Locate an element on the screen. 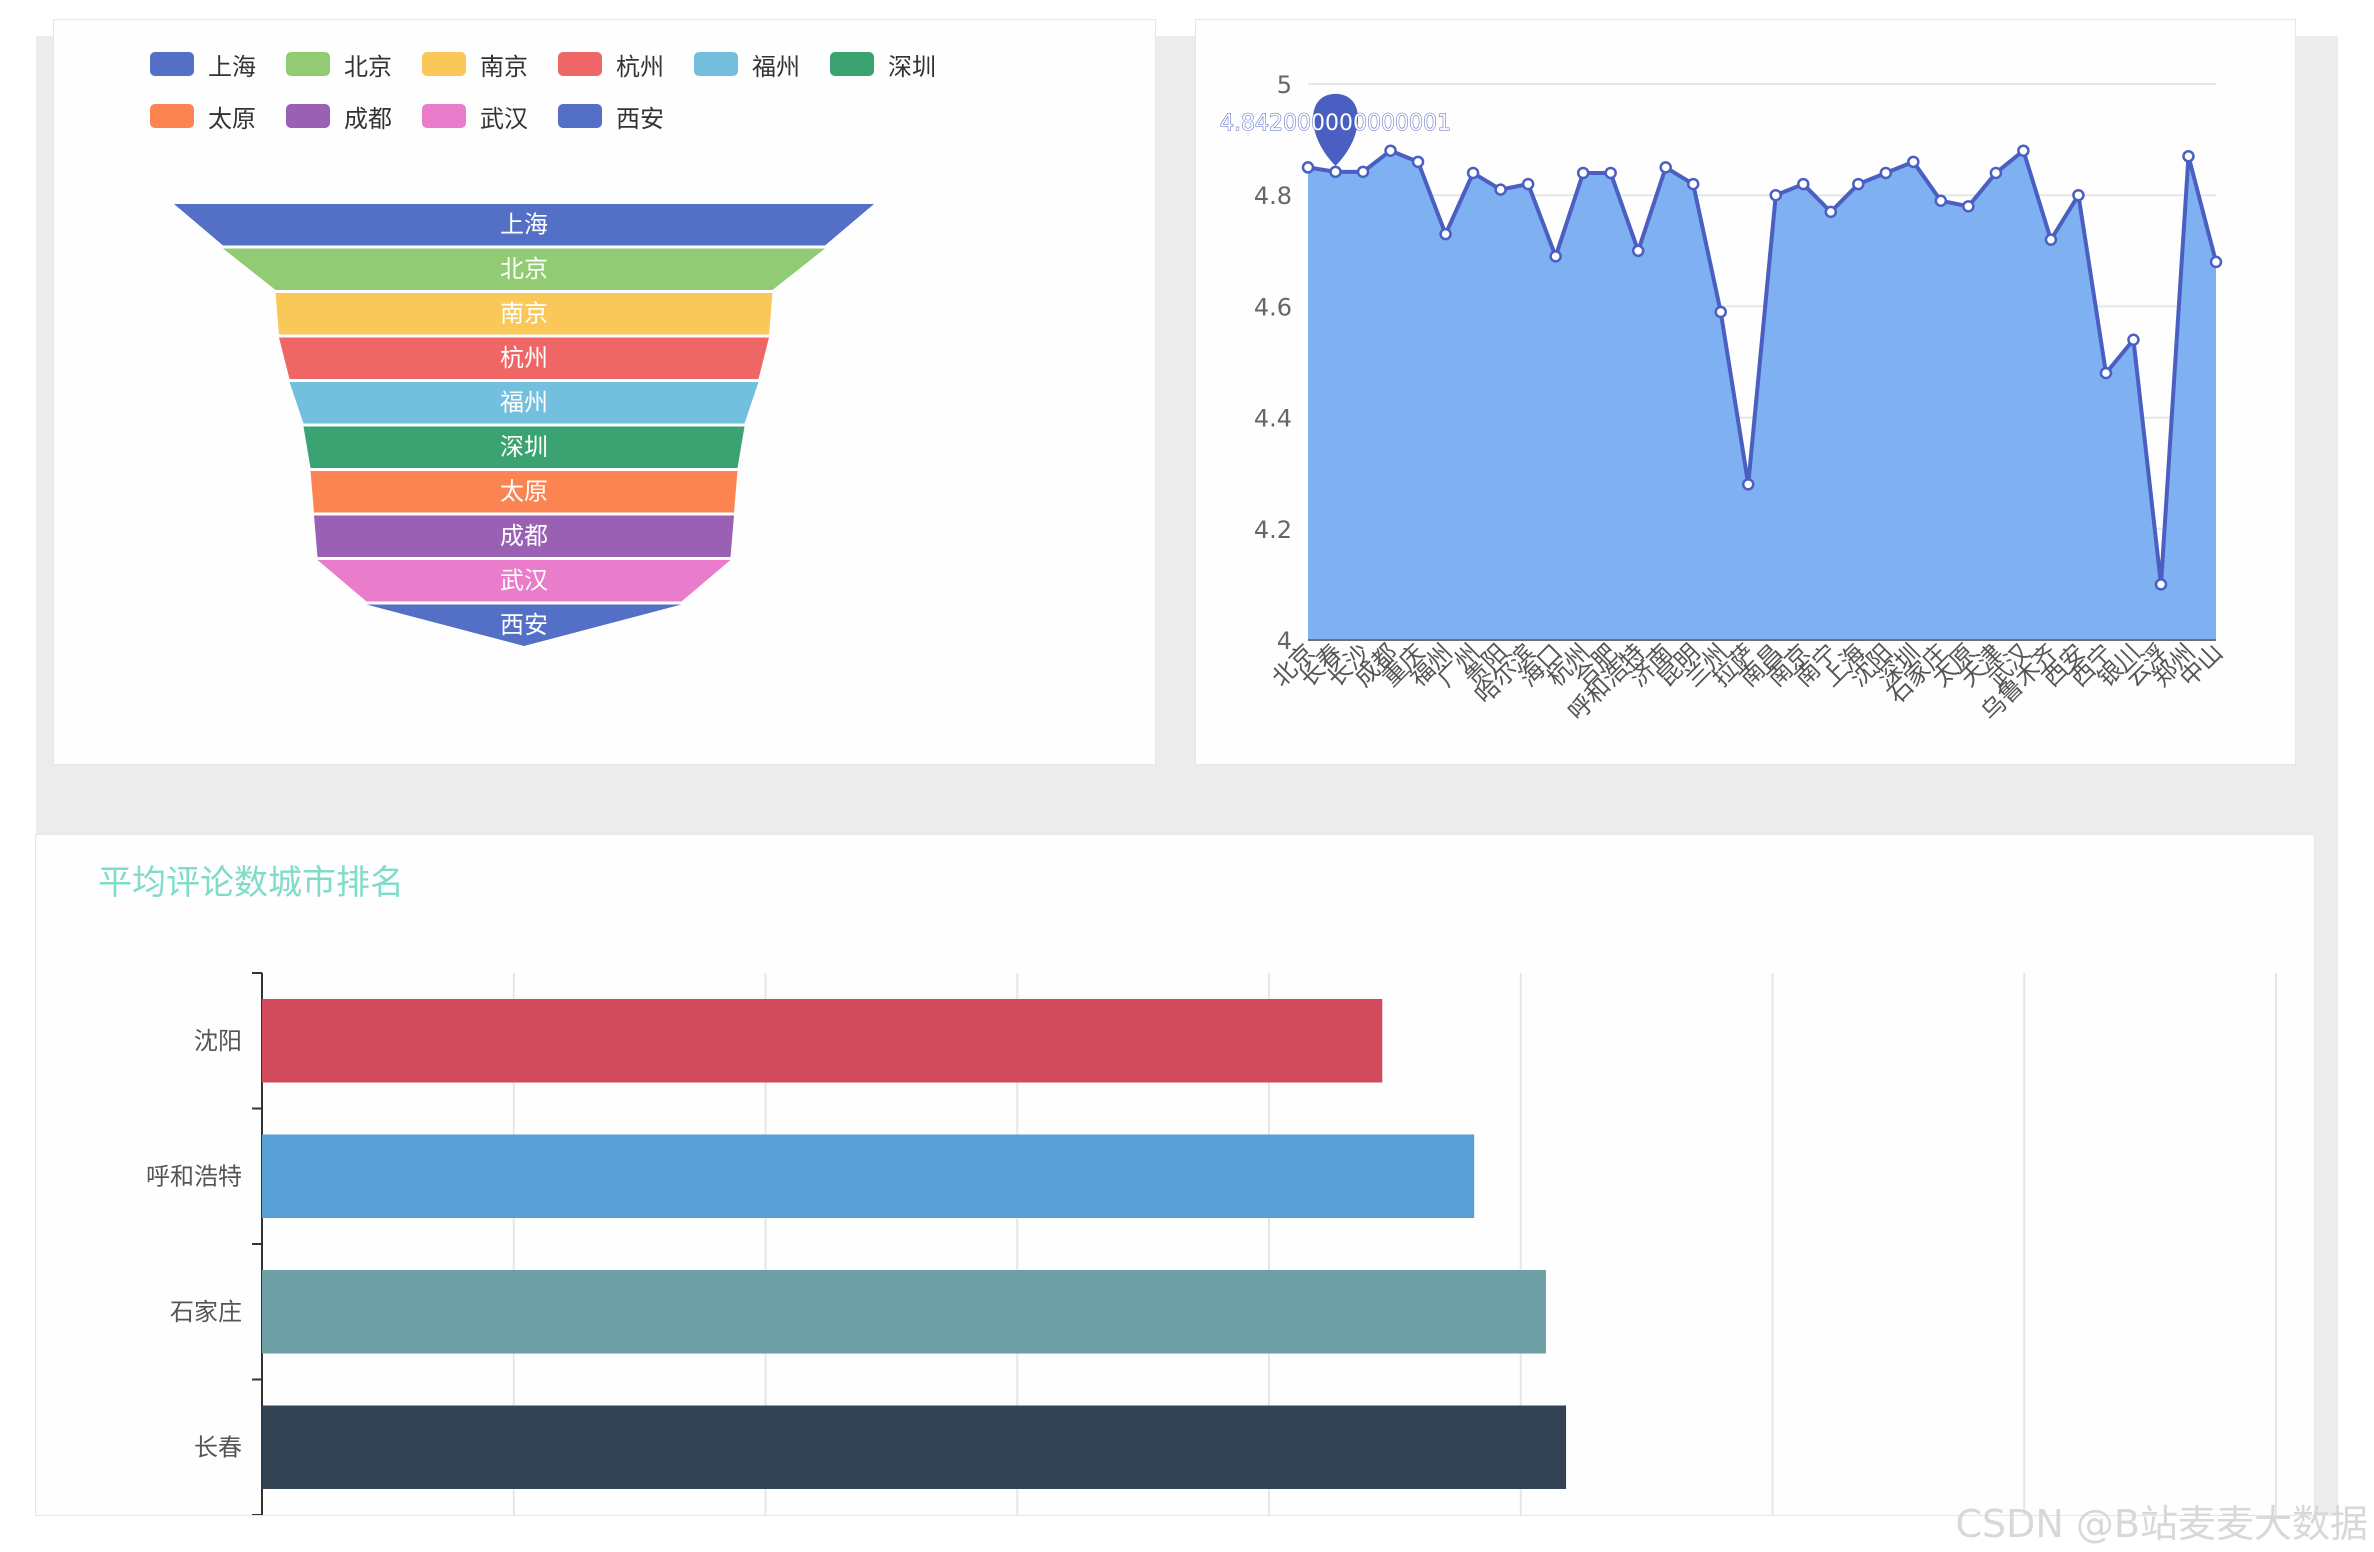 The image size is (2374, 1552). legend-label: 南京 is located at coordinates (504, 66).